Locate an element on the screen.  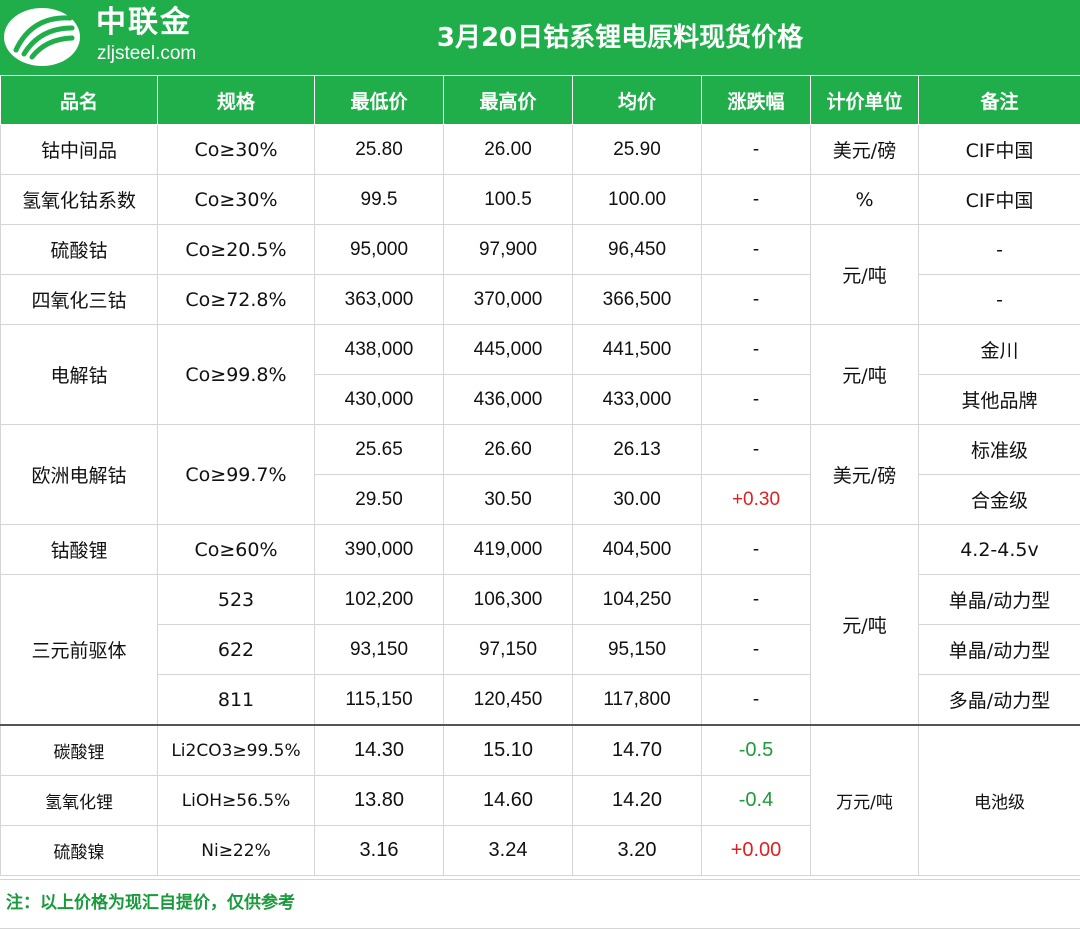
cell-high: 26.60 is located at coordinates (508, 450).